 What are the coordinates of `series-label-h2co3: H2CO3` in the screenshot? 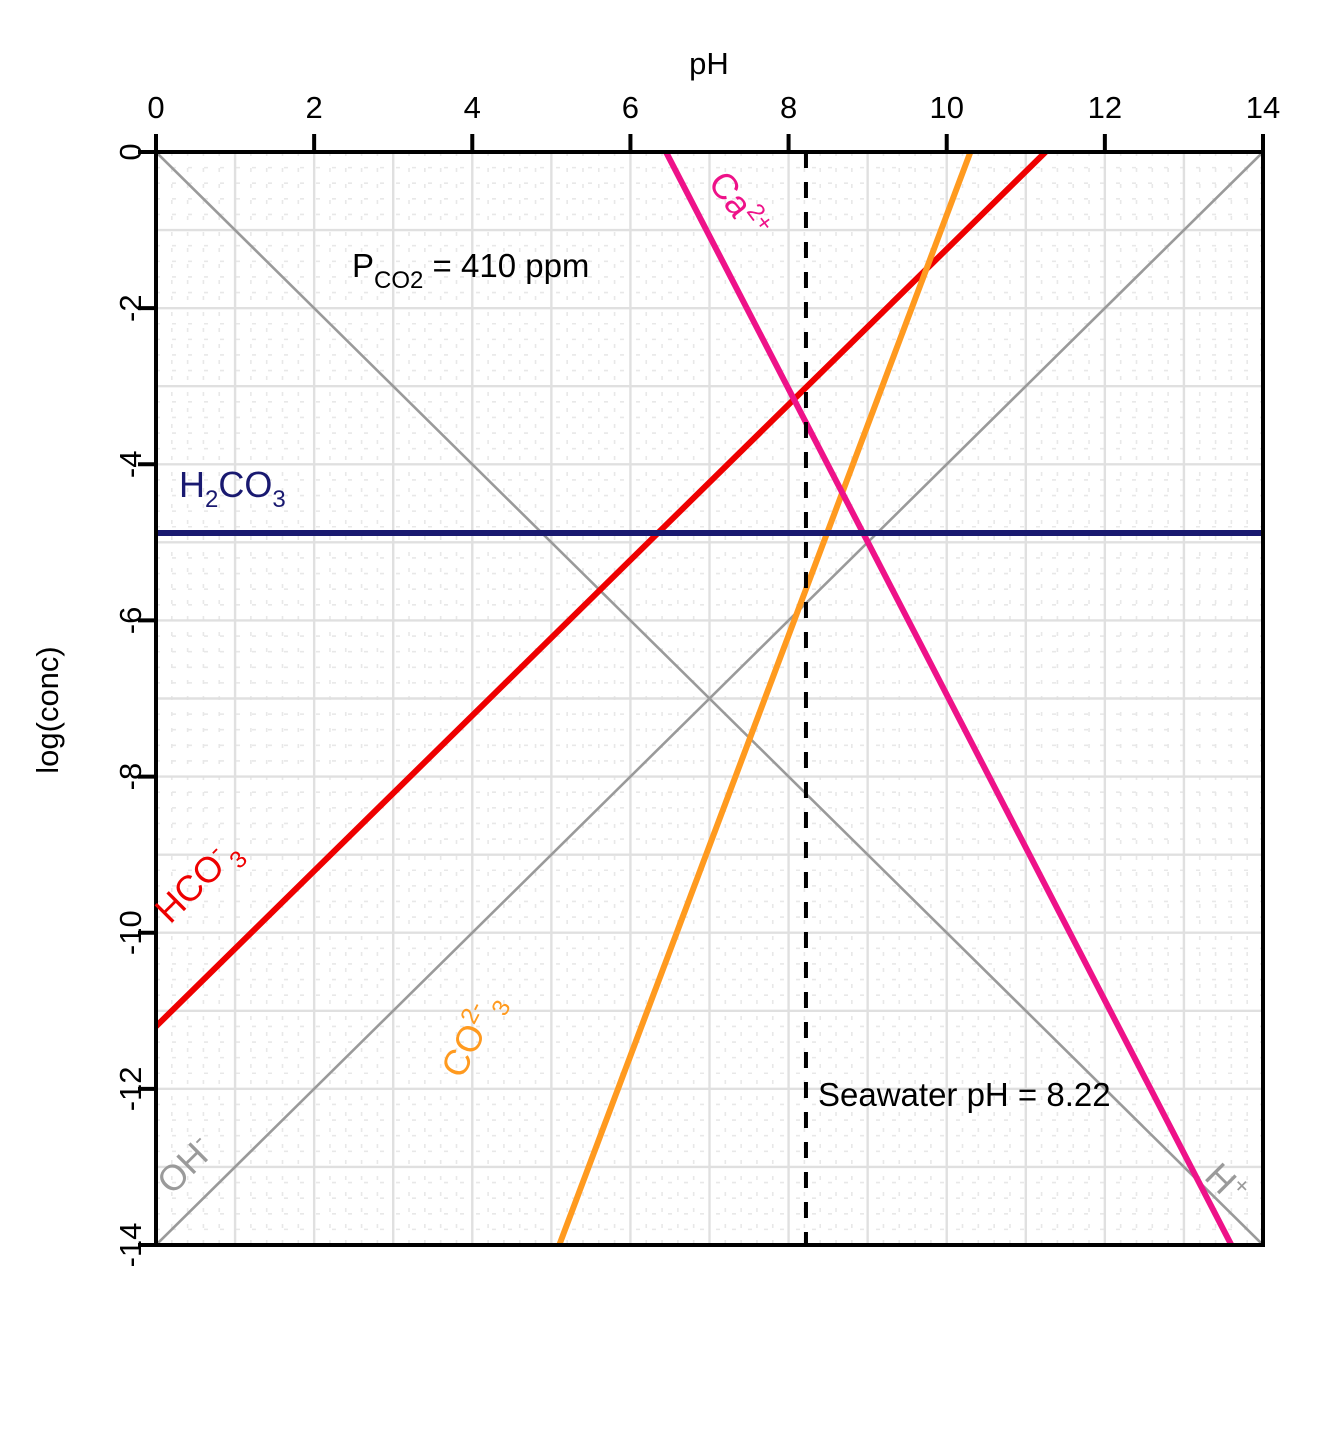 It's located at (232, 488).